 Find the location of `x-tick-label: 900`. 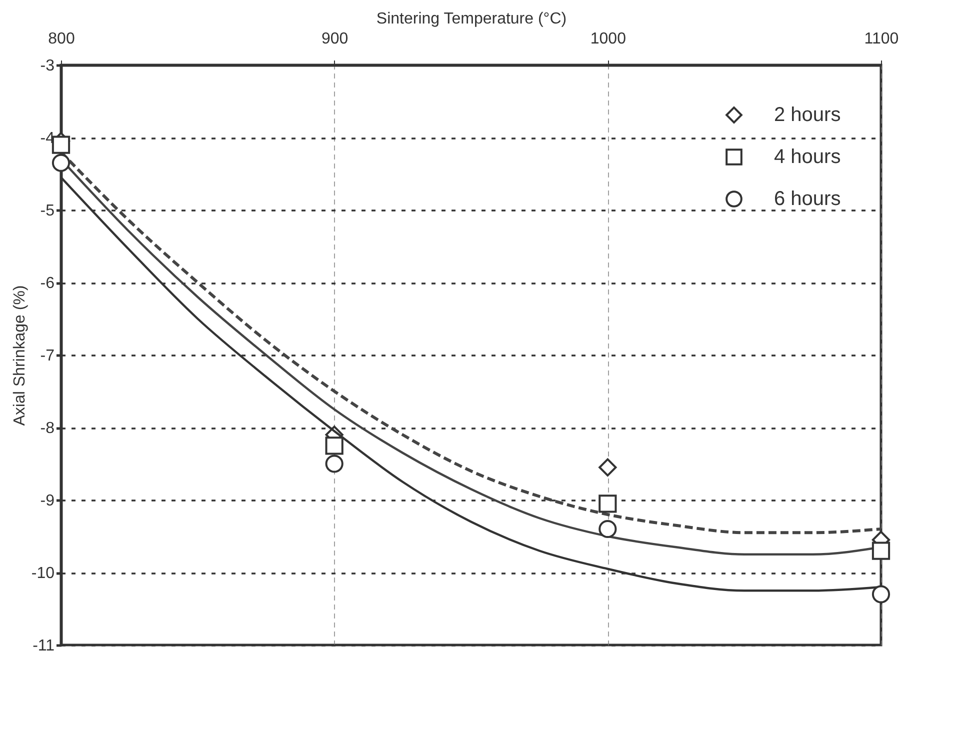

x-tick-label: 900 is located at coordinates (334, 39).